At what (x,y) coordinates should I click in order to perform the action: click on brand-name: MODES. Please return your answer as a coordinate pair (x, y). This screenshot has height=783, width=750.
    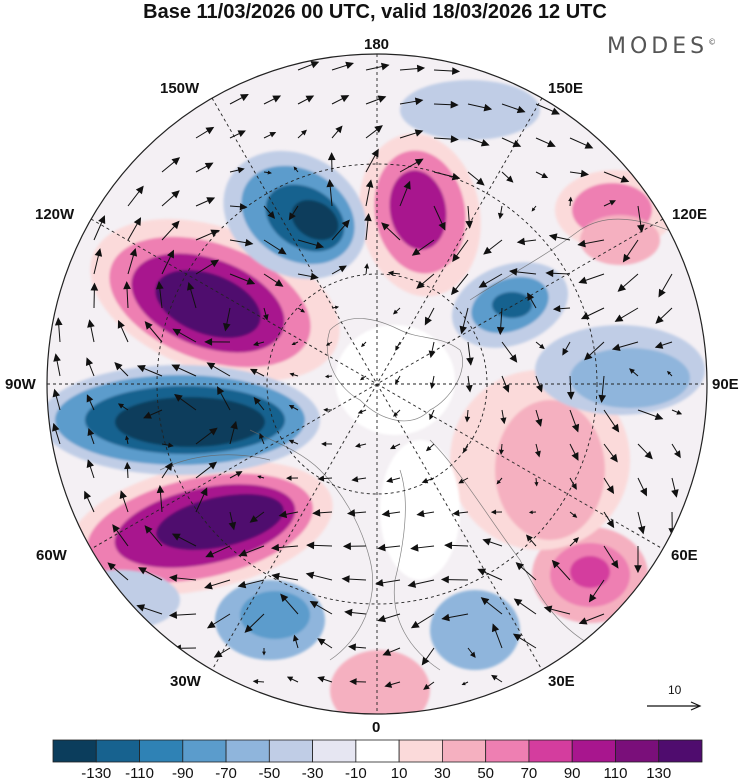
    Looking at the image, I should click on (658, 46).